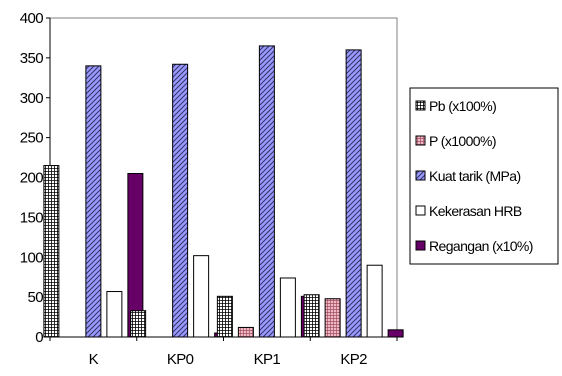 The image size is (562, 376). I want to click on y-tick-label: 0, so click(39, 337).